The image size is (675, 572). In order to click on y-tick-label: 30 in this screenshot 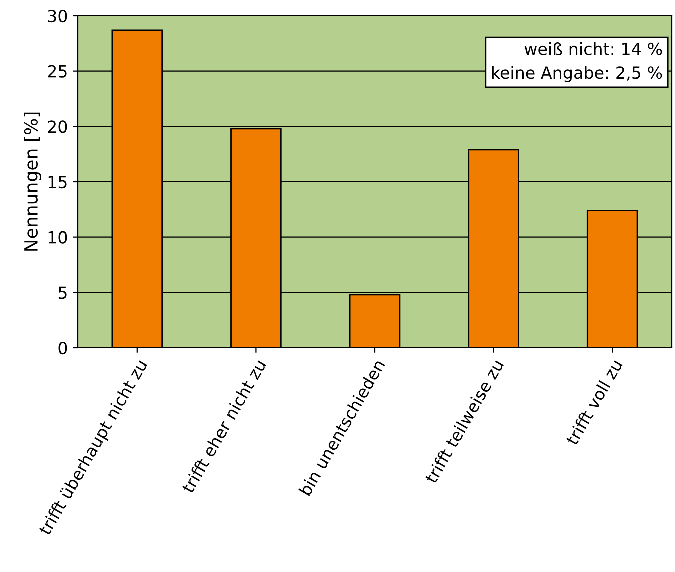, I will do `click(58, 16)`.